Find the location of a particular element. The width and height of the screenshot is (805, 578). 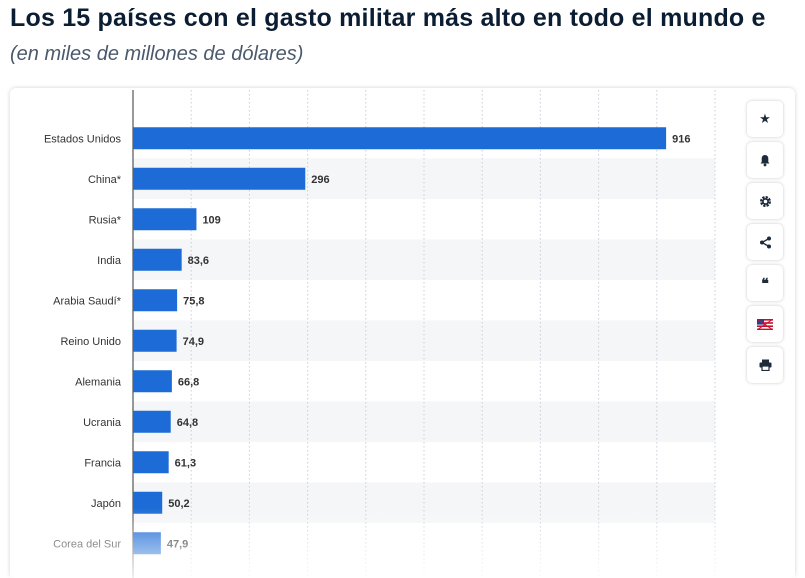

toolbar: ★ ❝ is located at coordinates (766, 244).